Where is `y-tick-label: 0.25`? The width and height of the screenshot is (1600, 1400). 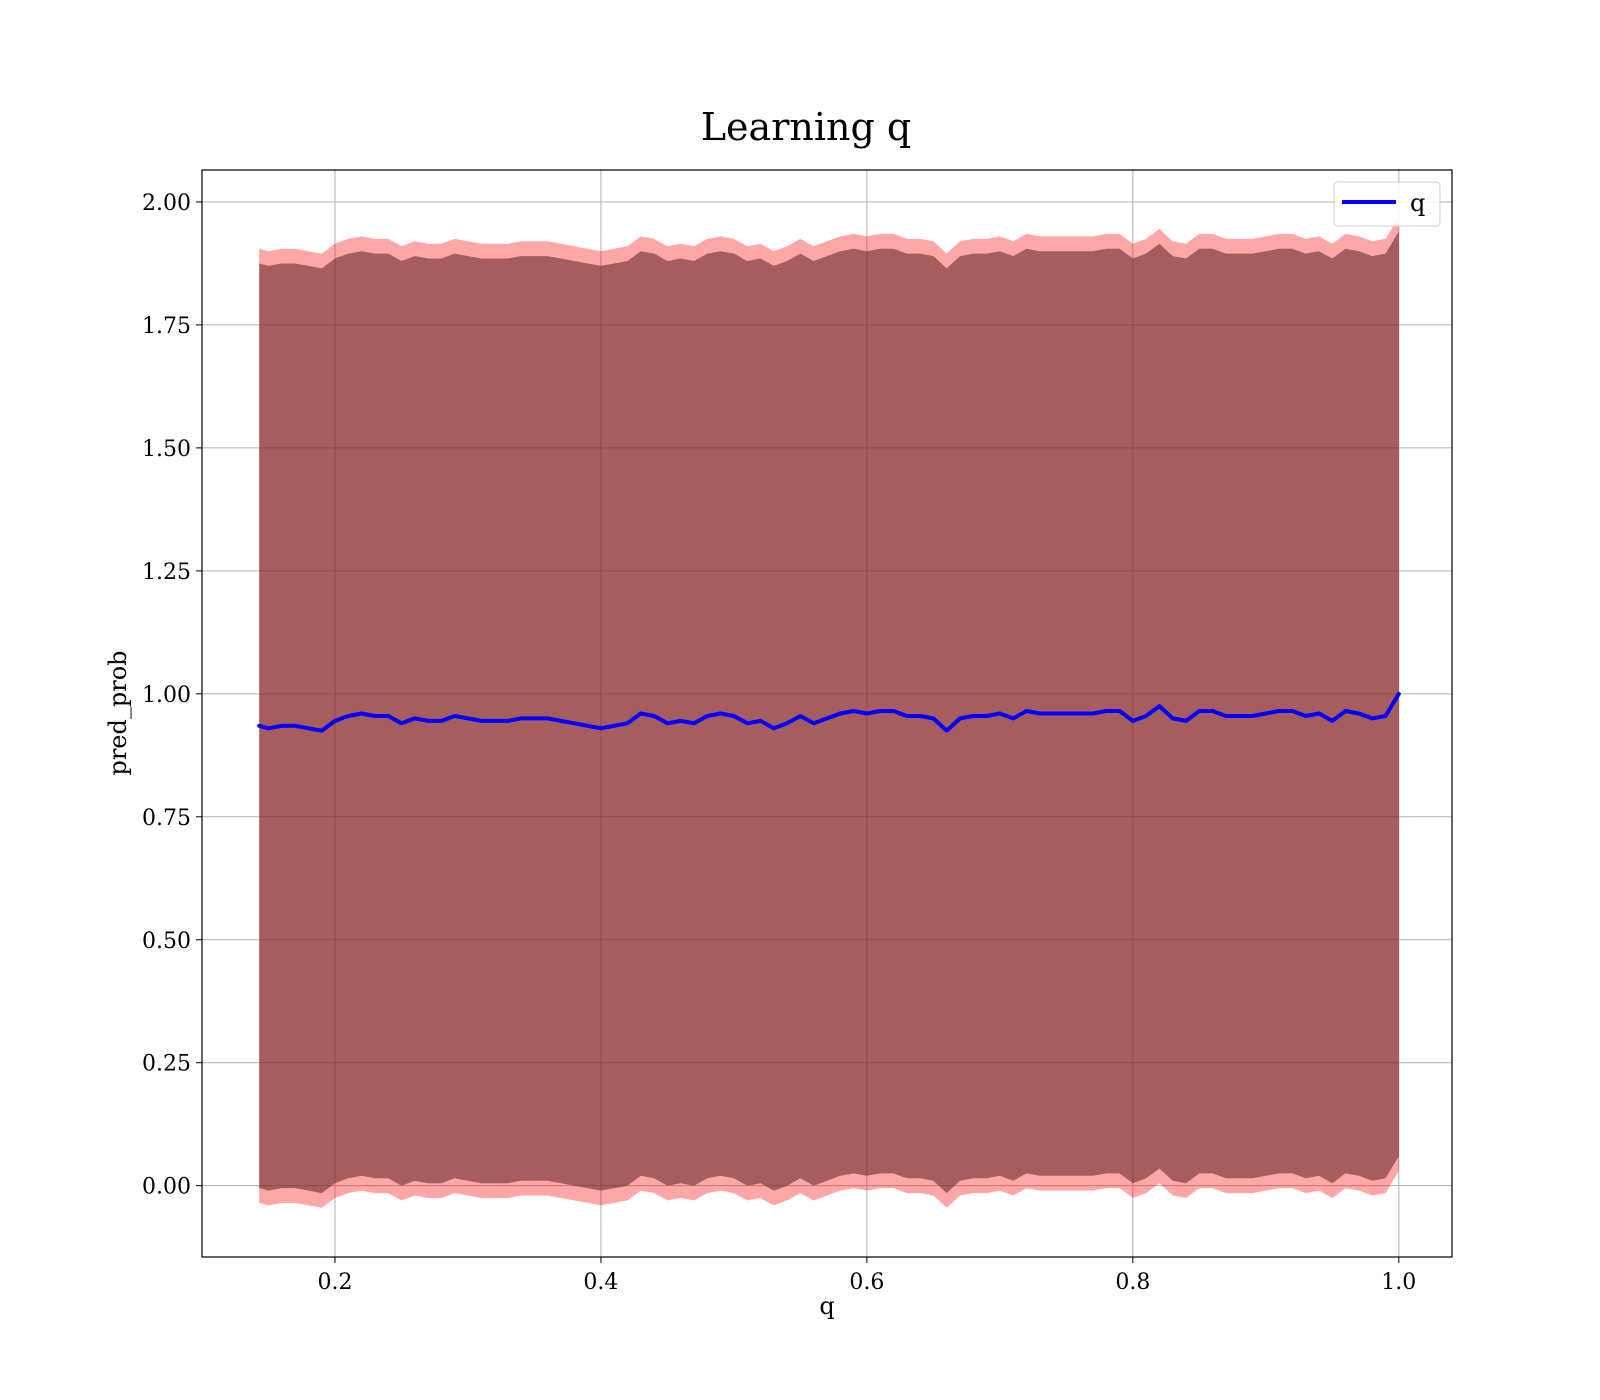
y-tick-label: 0.25 is located at coordinates (166, 1064).